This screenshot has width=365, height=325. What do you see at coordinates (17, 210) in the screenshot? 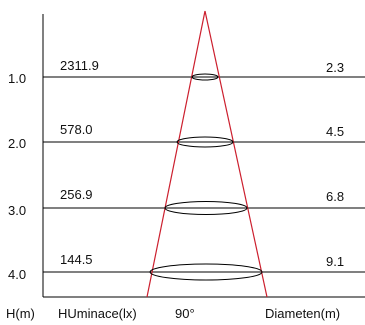
I see `height-label-3: 3.0` at bounding box center [17, 210].